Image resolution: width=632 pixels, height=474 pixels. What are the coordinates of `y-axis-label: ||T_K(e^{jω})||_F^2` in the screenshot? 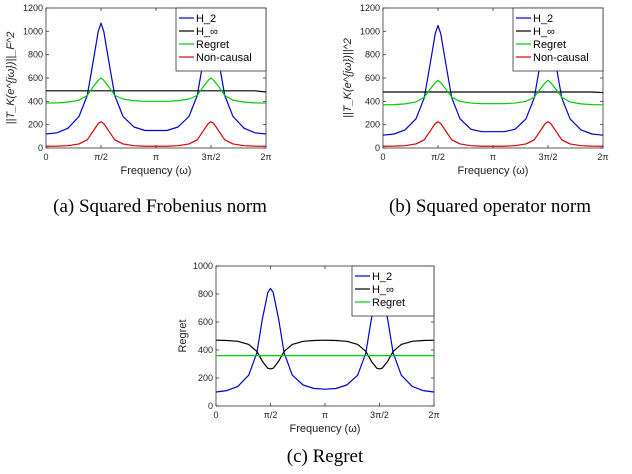 It's located at (11, 78).